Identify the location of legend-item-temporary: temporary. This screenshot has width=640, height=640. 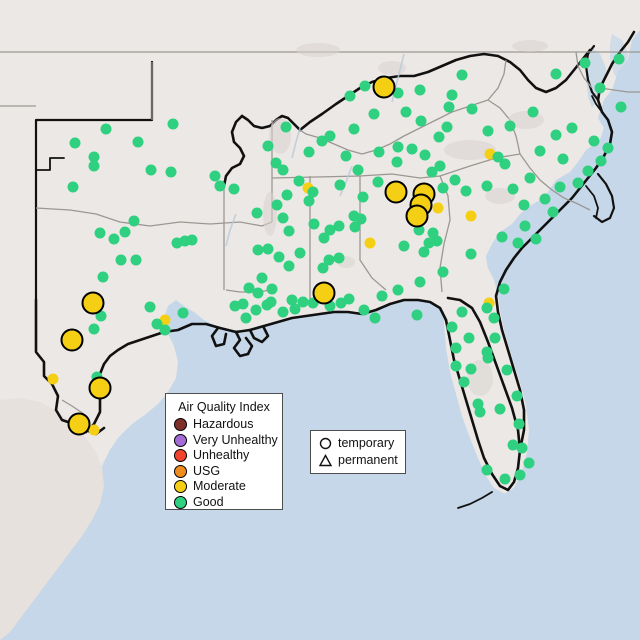
(358, 443).